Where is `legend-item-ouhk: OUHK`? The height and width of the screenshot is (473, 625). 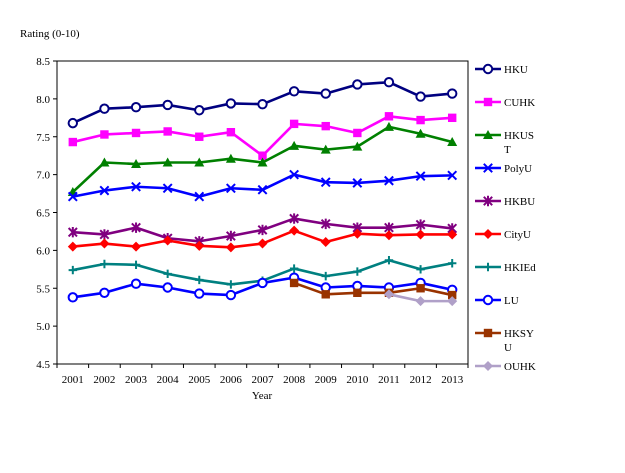
legend-item-ouhk: OUHK is located at coordinates (505, 367).